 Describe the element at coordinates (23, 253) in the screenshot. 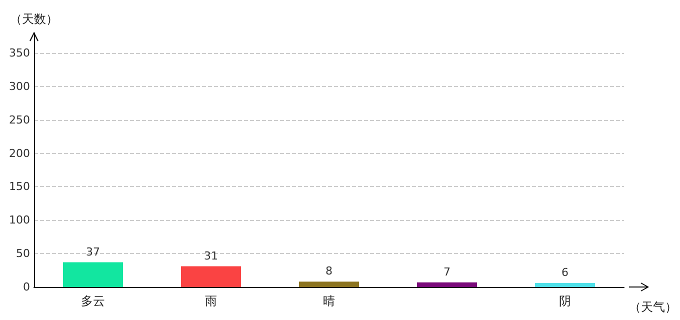

I see `y-tick-label: 50` at that location.